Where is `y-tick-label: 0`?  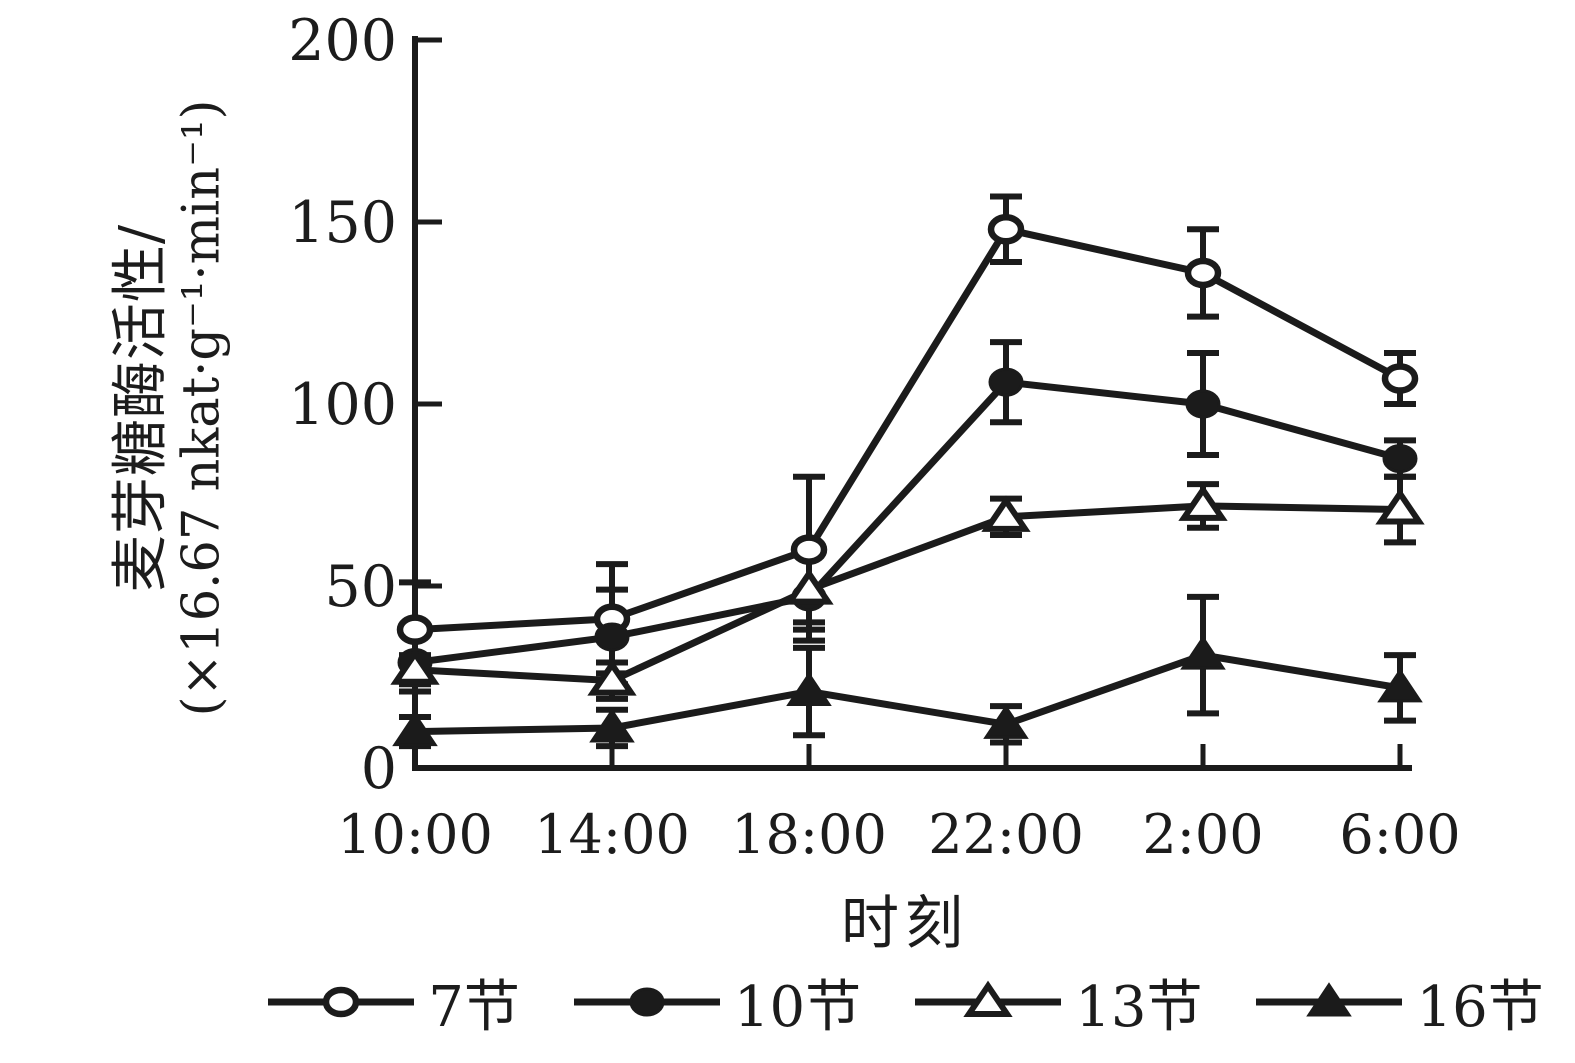 y-tick-label: 0 is located at coordinates (379, 769).